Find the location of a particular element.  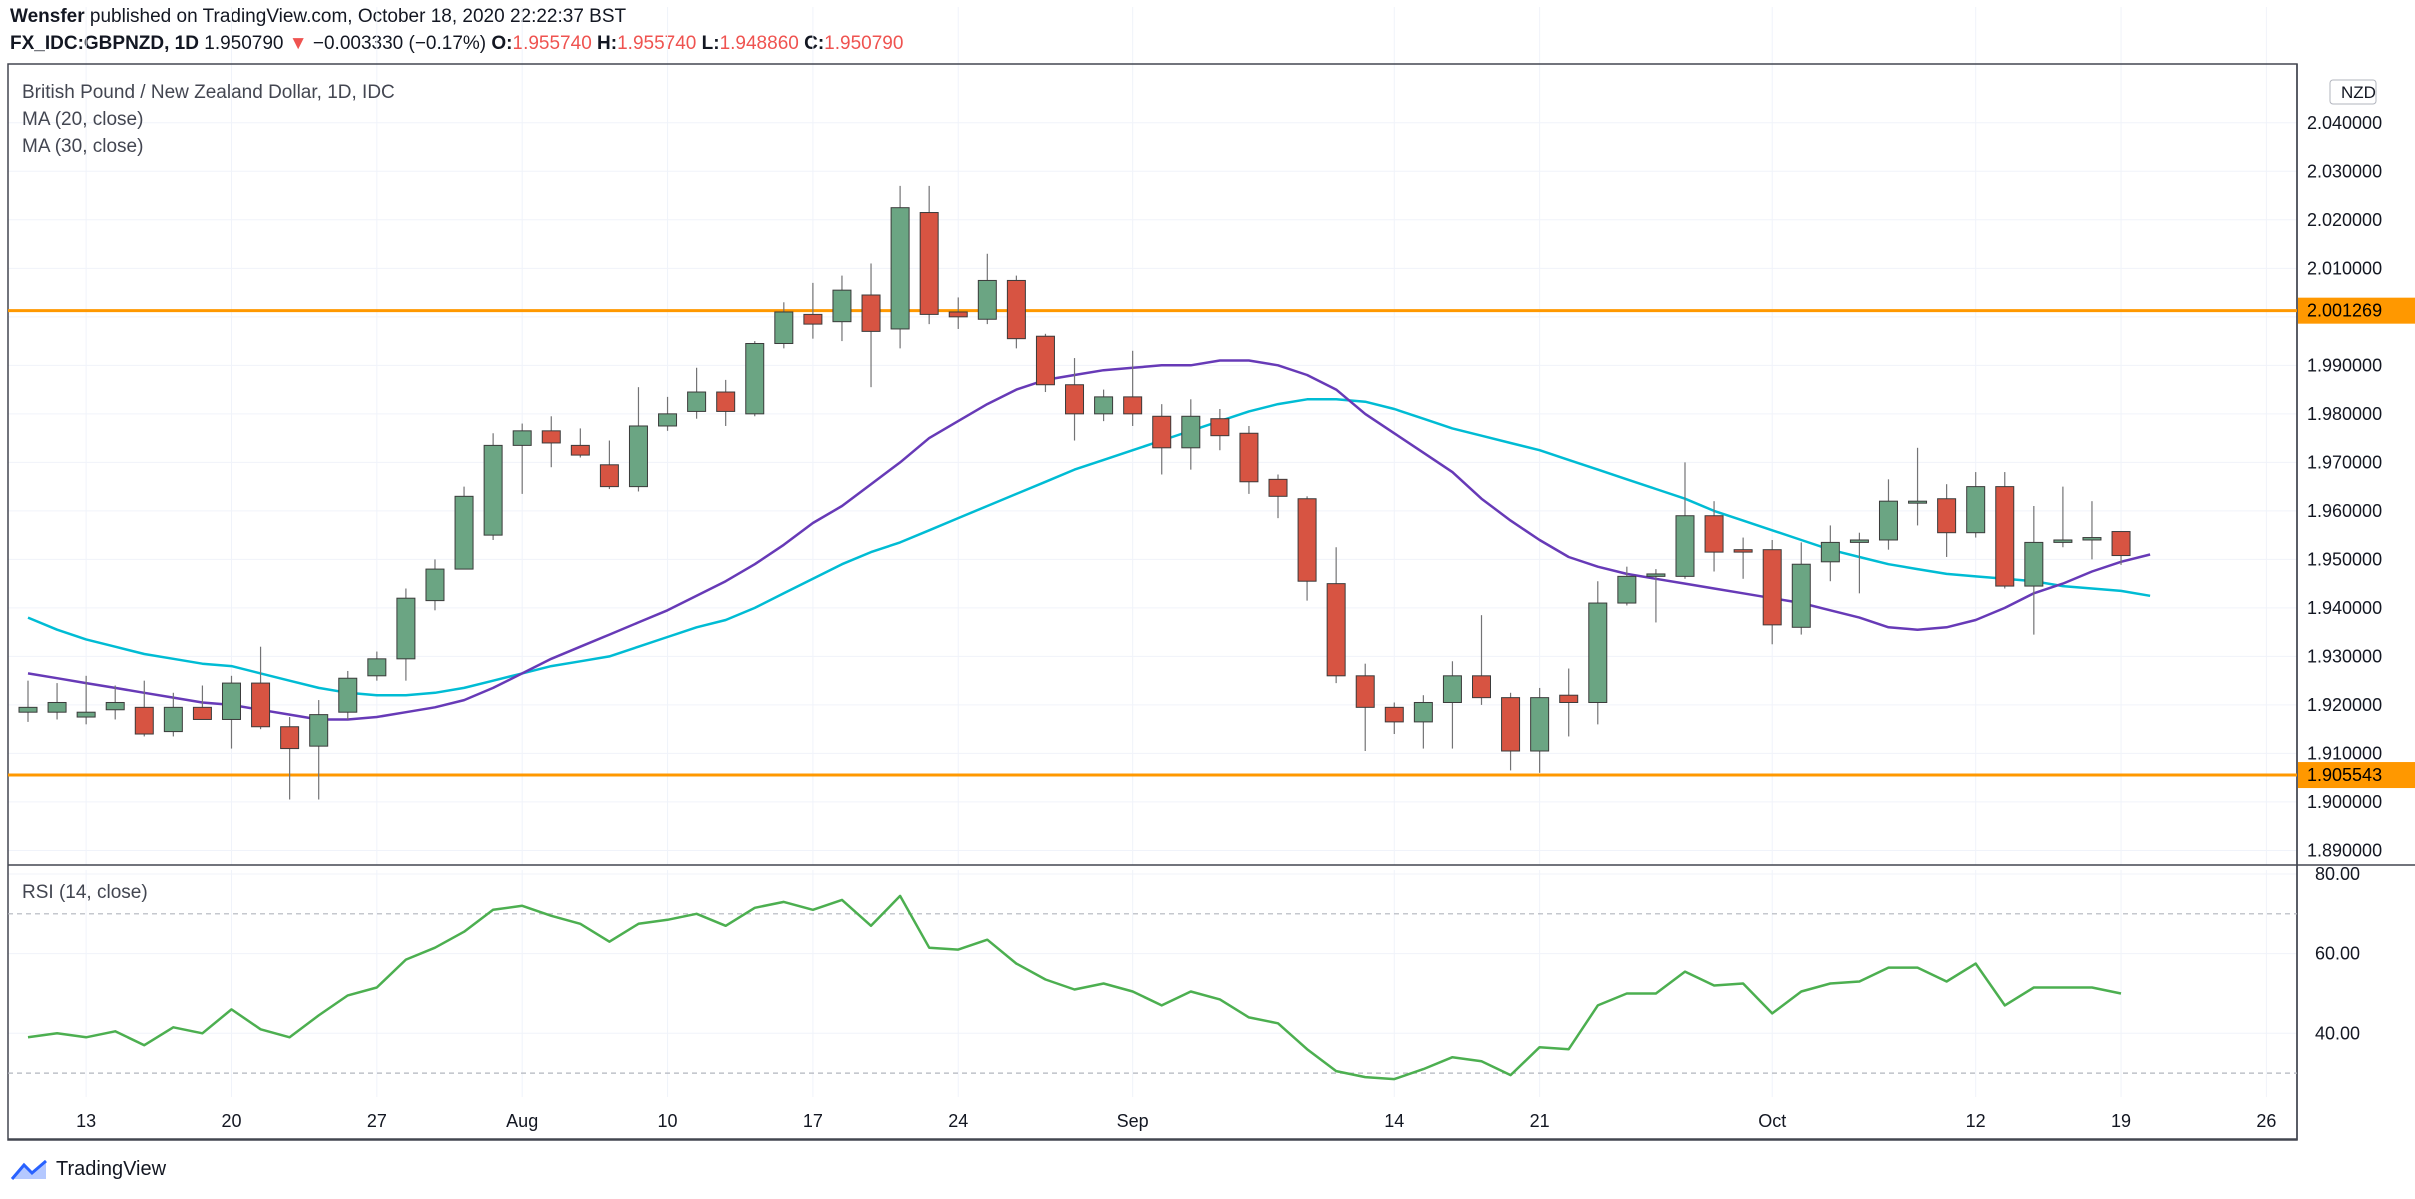

time-tick-label: 20 is located at coordinates (231, 1121).